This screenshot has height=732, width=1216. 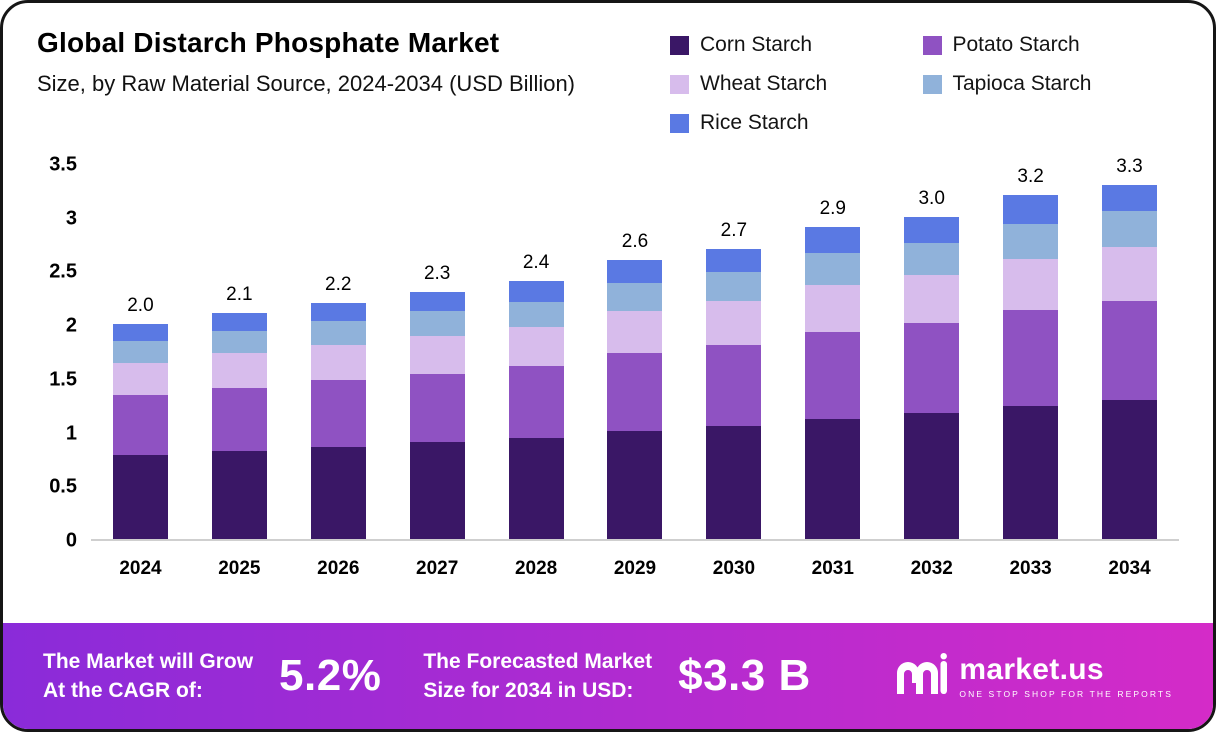 I want to click on forecast-value: $3.3 B, so click(x=744, y=675).